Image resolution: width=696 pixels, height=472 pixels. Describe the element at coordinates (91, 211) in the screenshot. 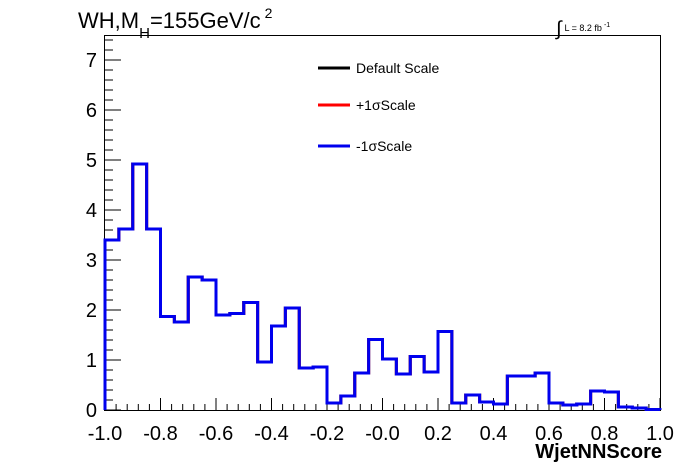

I see `y-tick-label: 4` at that location.